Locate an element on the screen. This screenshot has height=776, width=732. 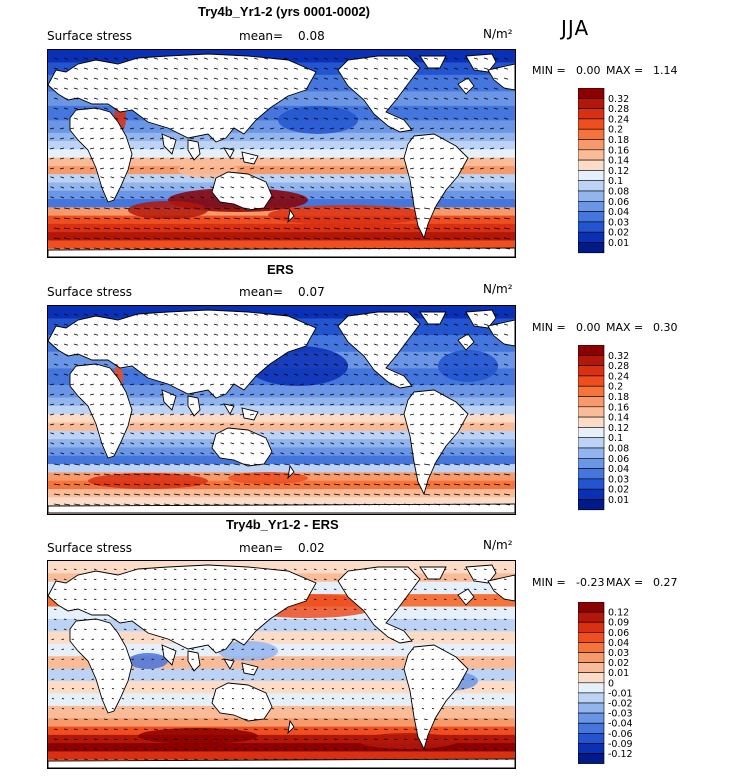
season-label: JJA is located at coordinates (575, 28).